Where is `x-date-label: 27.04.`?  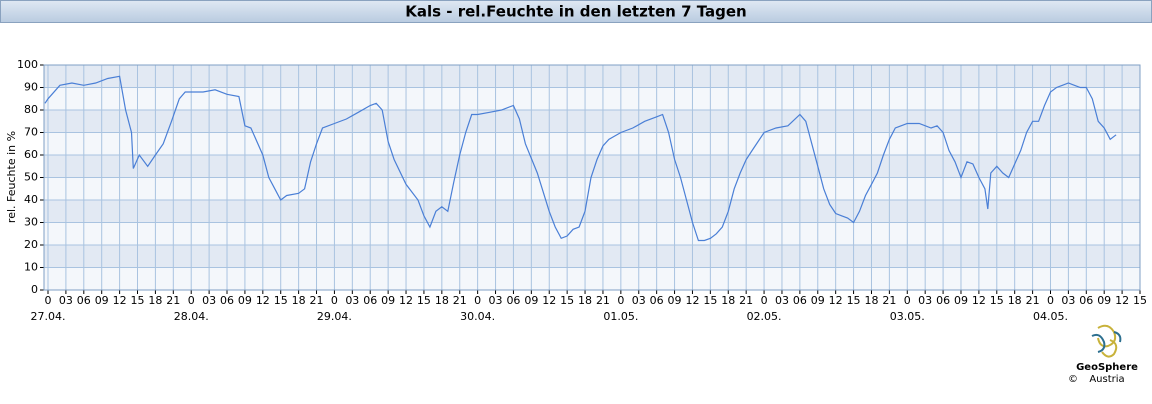 x-date-label: 27.04. is located at coordinates (47, 316).